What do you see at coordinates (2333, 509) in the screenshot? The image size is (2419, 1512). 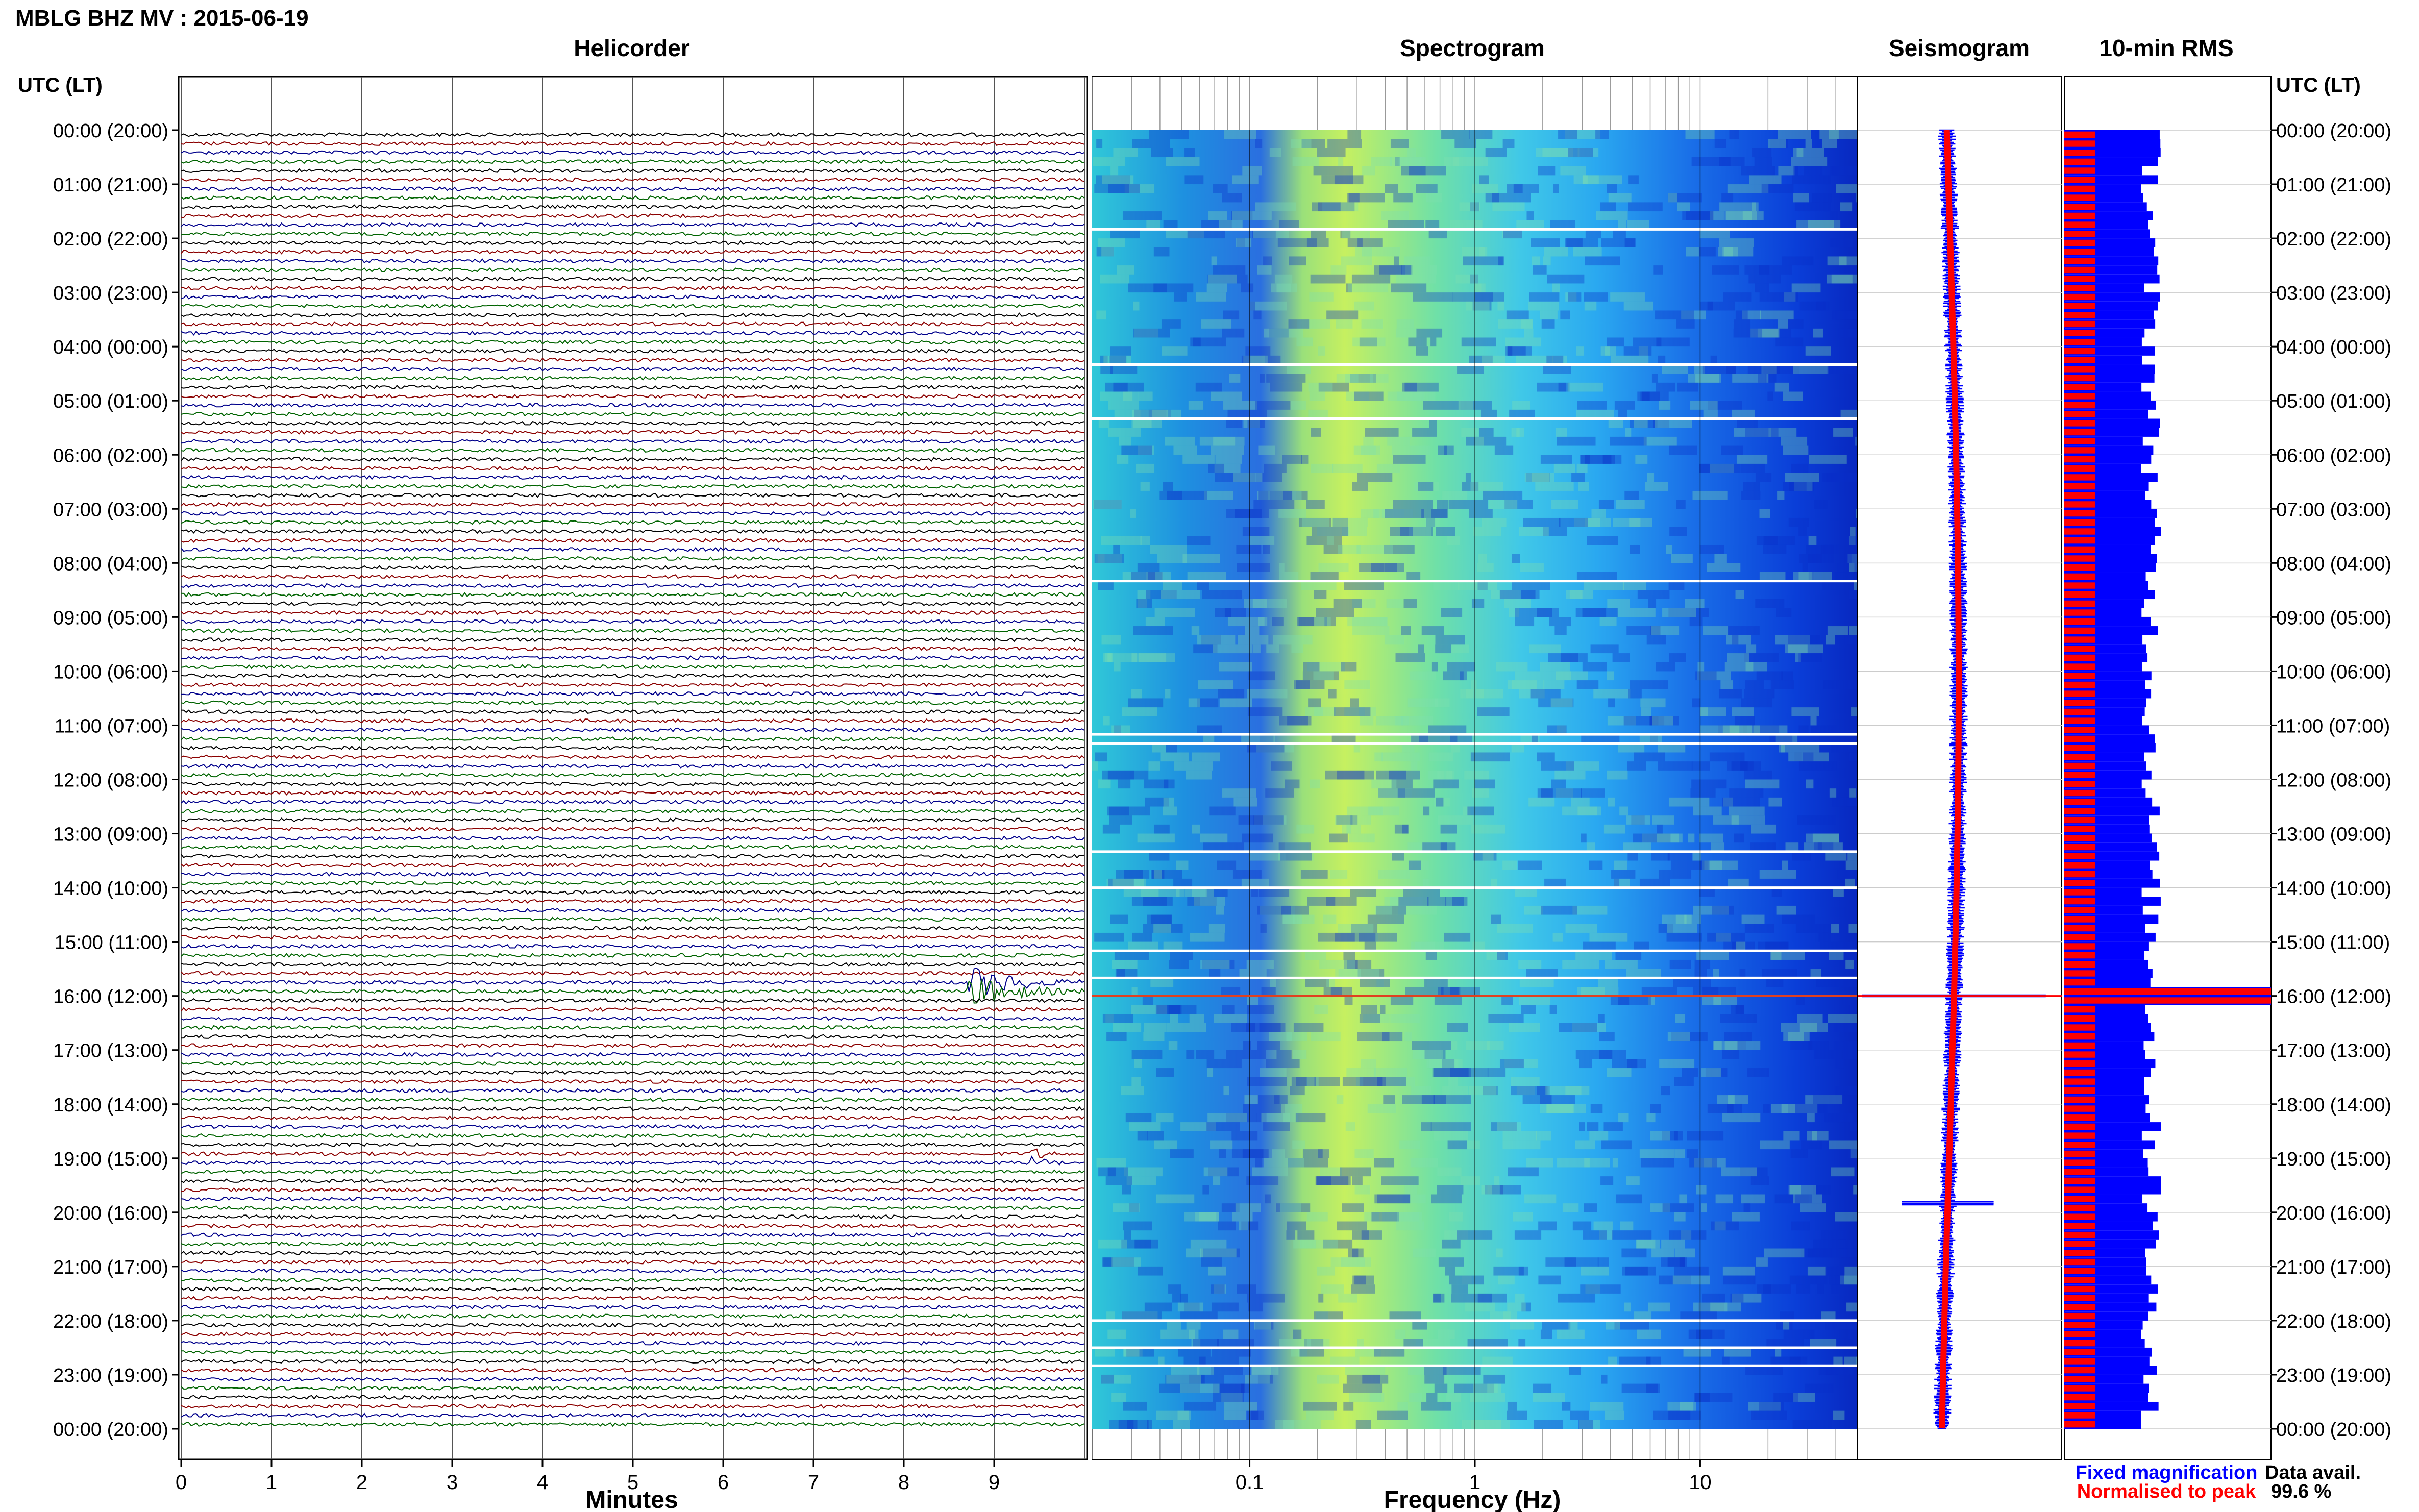 I see `time-label: 07:00 (03:00)` at bounding box center [2333, 509].